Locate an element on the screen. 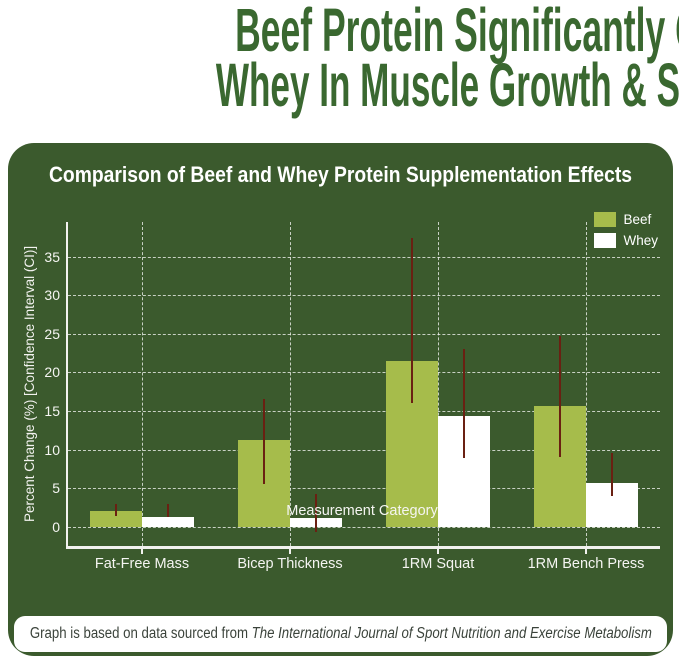 The height and width of the screenshot is (661, 679). legend-item-whey: Whey is located at coordinates (626, 240).